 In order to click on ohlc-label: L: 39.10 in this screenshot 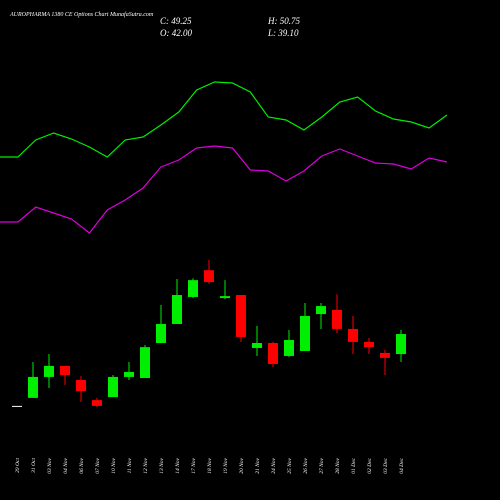, I will do `click(283, 33)`.